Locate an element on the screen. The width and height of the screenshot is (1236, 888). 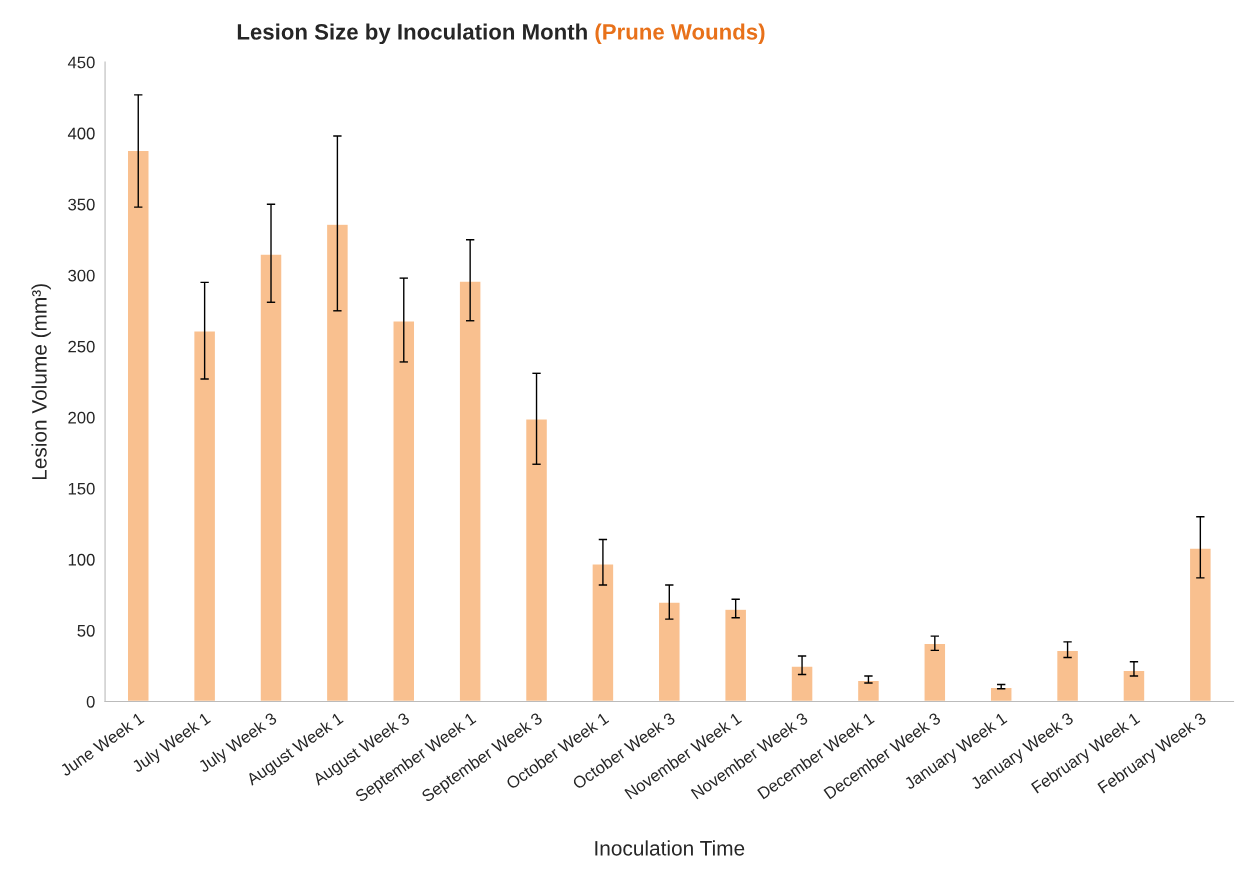
y-tick-label: 150 is located at coordinates (81, 488).